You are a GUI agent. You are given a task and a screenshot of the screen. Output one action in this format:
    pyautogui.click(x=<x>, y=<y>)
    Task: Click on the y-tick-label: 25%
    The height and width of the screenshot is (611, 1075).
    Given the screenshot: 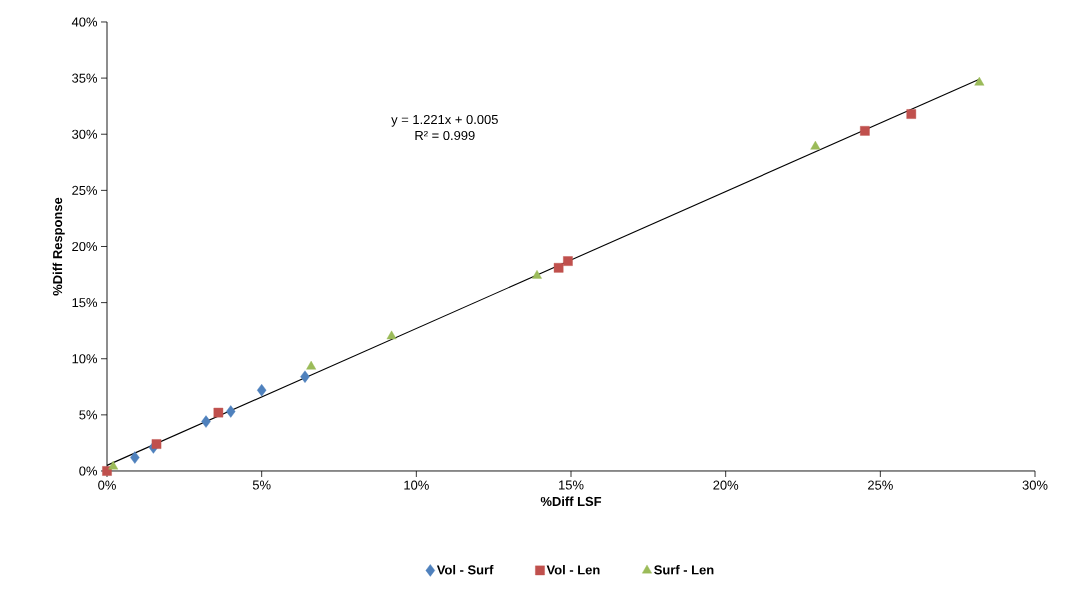 What is the action you would take?
    pyautogui.click(x=85, y=190)
    